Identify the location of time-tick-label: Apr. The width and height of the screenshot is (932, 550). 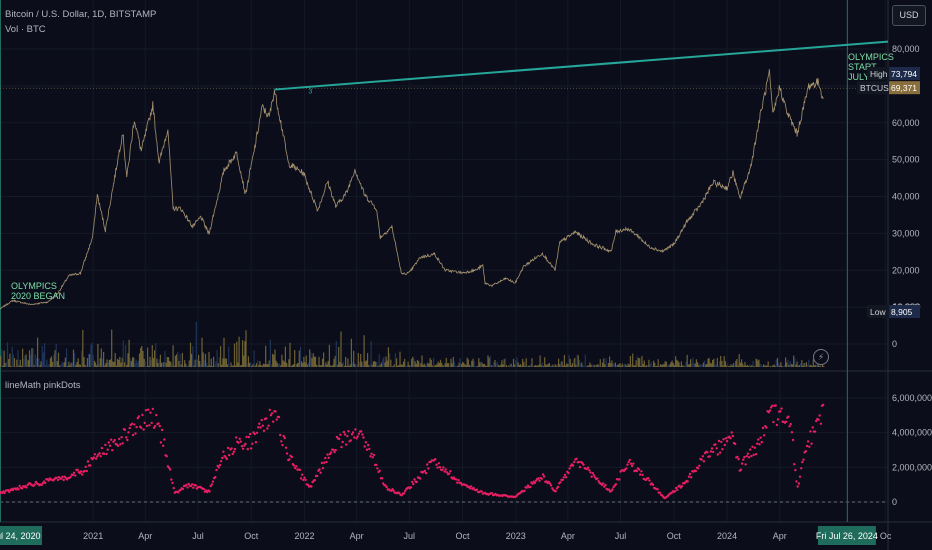
(568, 536).